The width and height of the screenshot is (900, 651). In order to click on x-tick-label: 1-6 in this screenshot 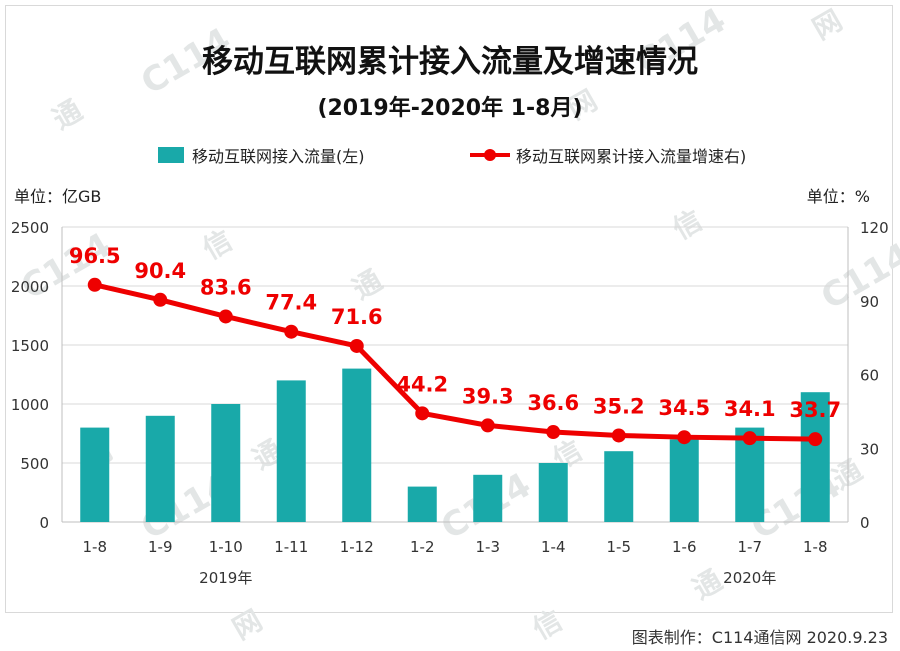, I will do `click(684, 547)`.